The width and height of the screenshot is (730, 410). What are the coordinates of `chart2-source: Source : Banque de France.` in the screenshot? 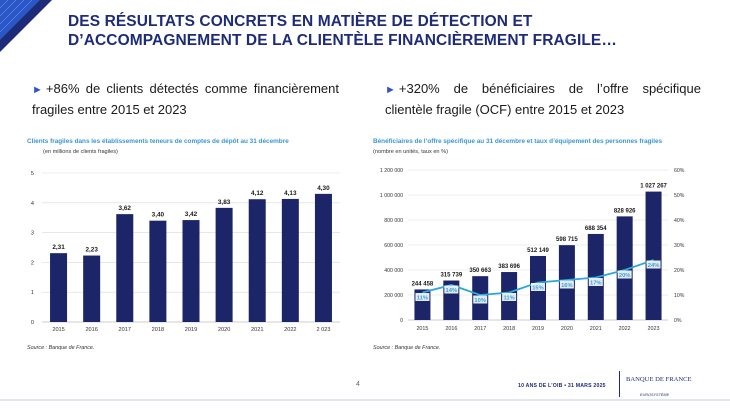 It's located at (407, 348).